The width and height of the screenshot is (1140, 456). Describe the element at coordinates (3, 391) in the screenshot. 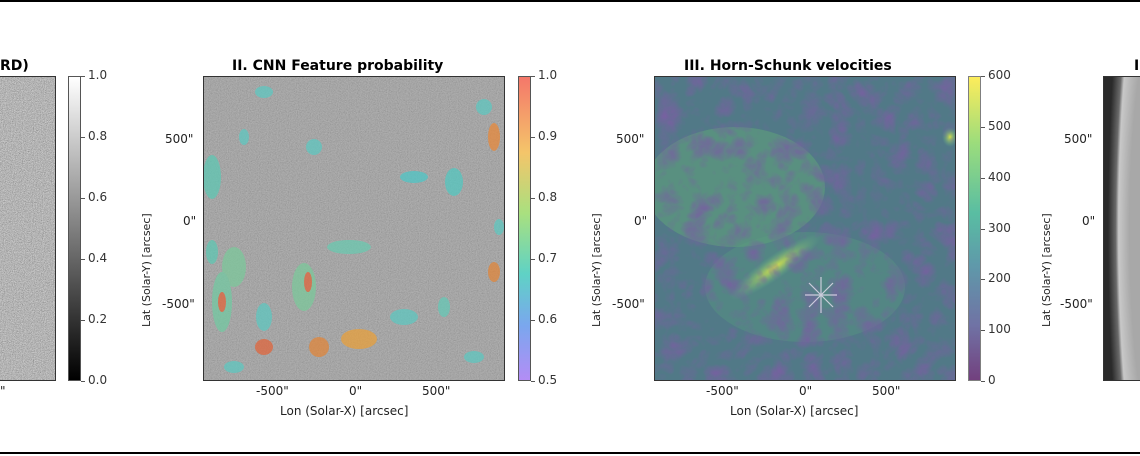

I see `panel1-xtick: "` at that location.